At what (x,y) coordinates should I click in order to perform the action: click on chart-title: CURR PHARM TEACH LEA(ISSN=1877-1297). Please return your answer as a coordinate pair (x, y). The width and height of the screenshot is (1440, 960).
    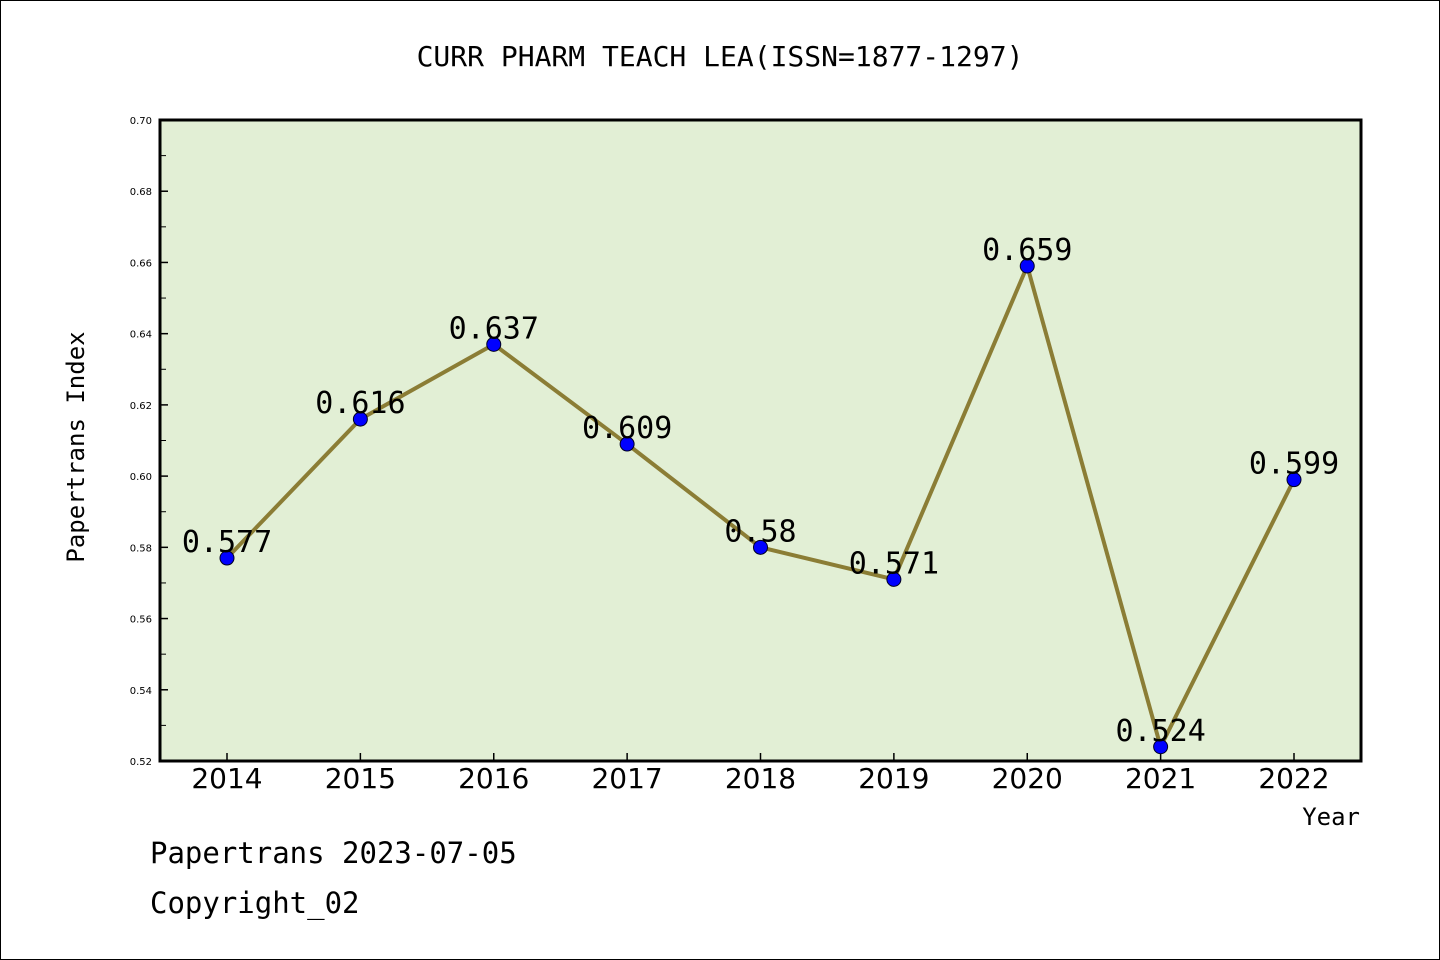
    Looking at the image, I should click on (720, 56).